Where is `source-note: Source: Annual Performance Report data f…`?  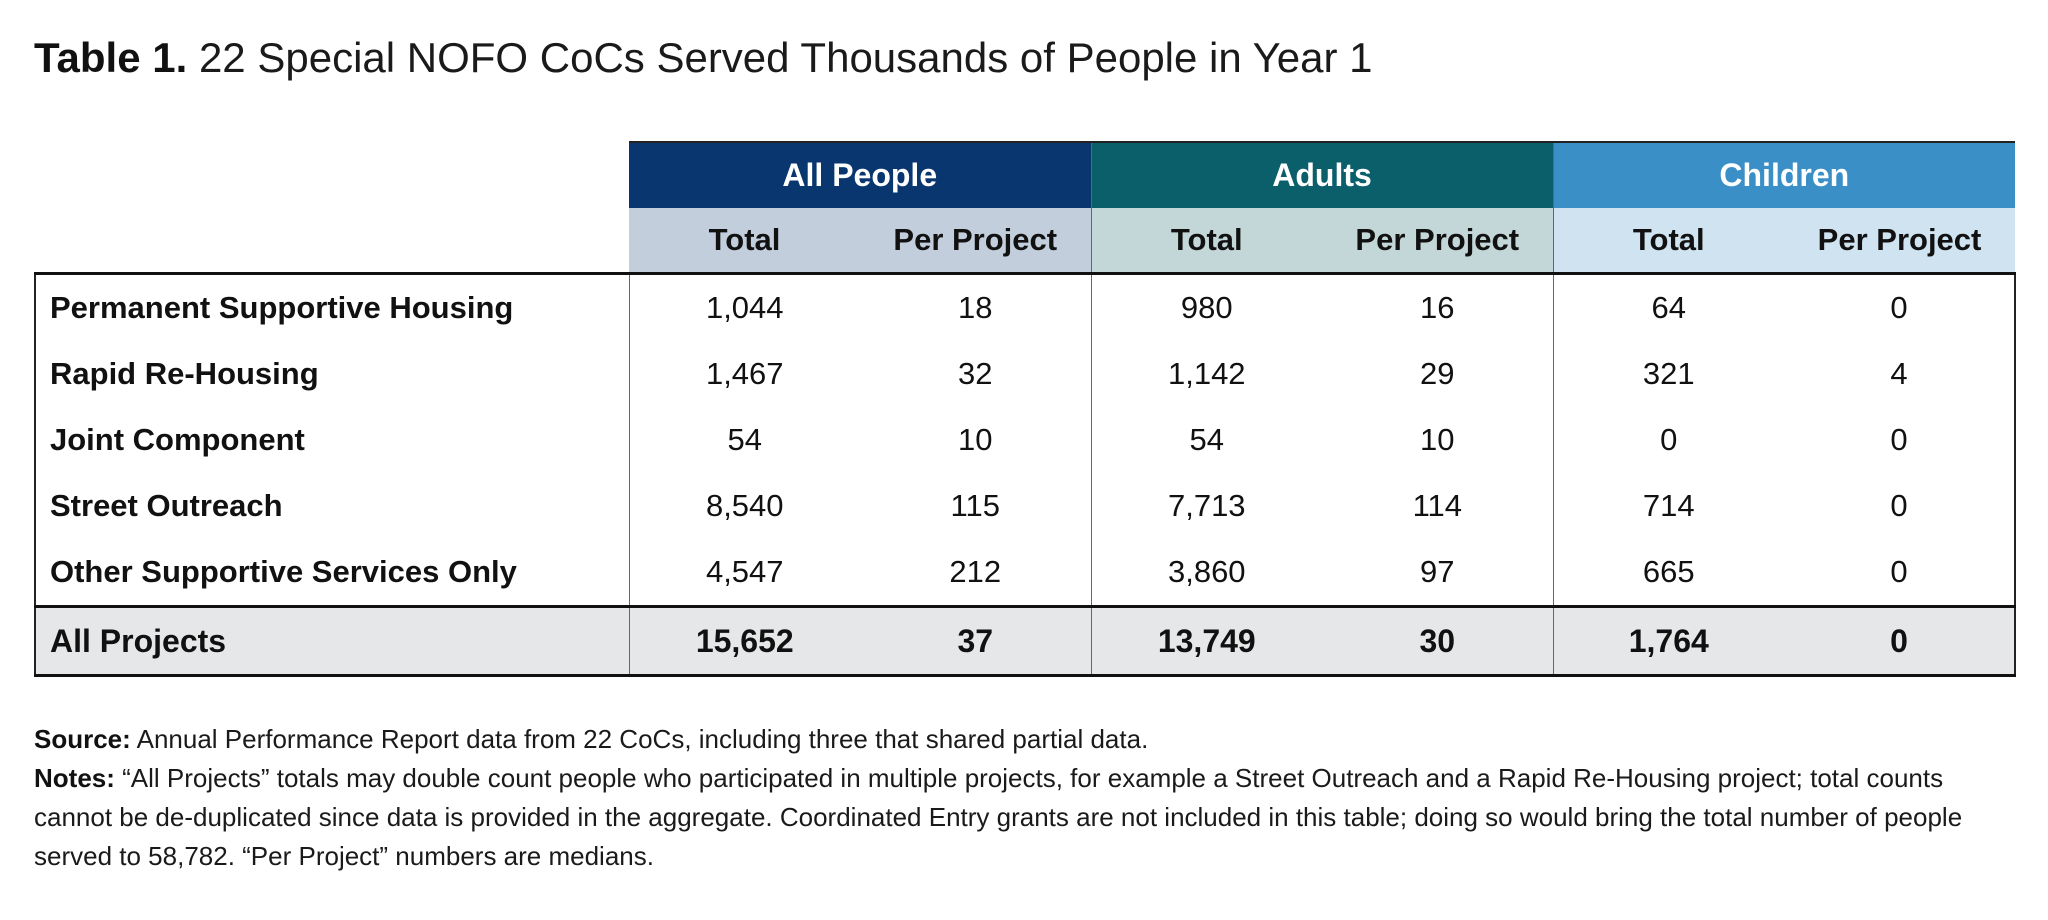
source-note: Source: Annual Performance Report data f… is located at coordinates (591, 739).